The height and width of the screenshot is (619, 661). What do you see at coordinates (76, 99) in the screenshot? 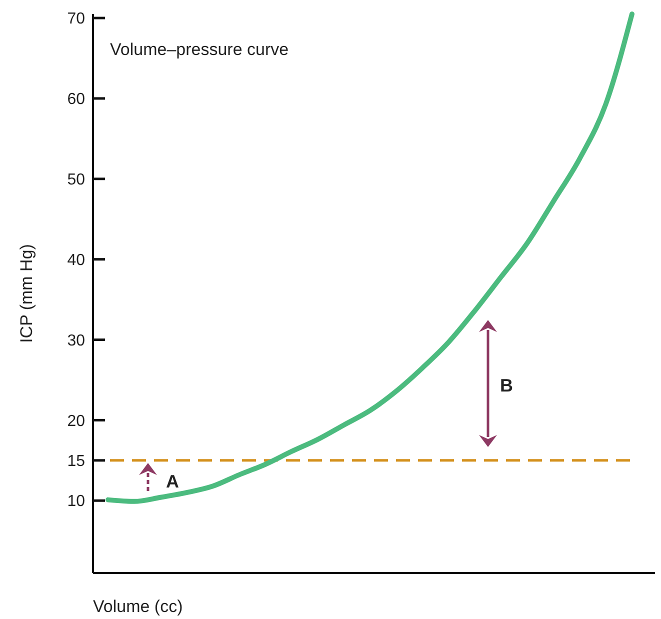
I see `y-tick-label: 60` at bounding box center [76, 99].